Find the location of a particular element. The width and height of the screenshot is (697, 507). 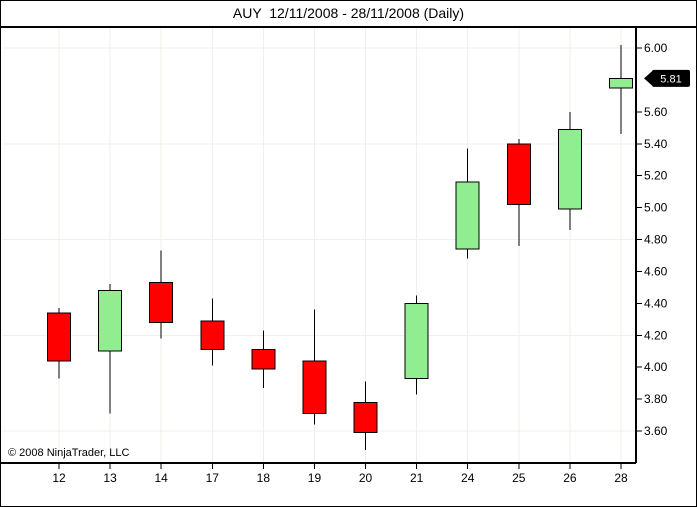

y-axis-label: 3.80 is located at coordinates (656, 399).